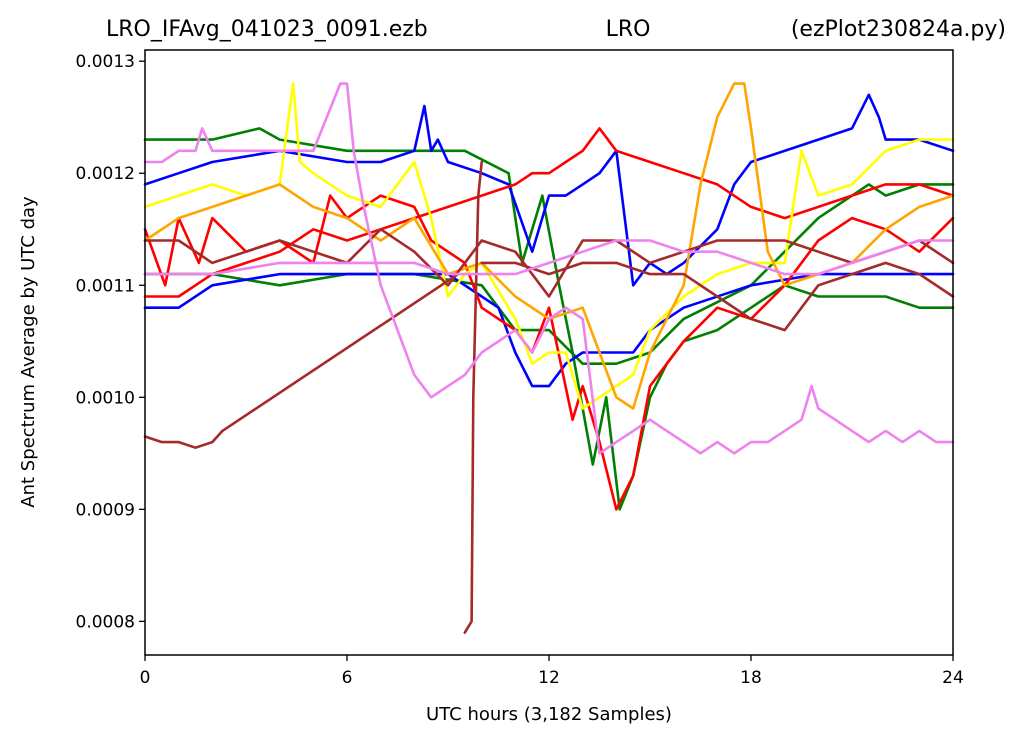 This screenshot has height=741, width=1024. What do you see at coordinates (105, 62) in the screenshot?
I see `y-tick-label: 0.0013` at bounding box center [105, 62].